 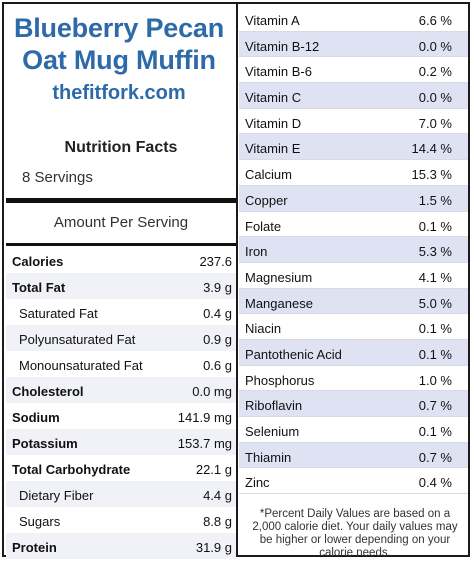 What do you see at coordinates (256, 252) in the screenshot?
I see `vitamin-label: Iron` at bounding box center [256, 252].